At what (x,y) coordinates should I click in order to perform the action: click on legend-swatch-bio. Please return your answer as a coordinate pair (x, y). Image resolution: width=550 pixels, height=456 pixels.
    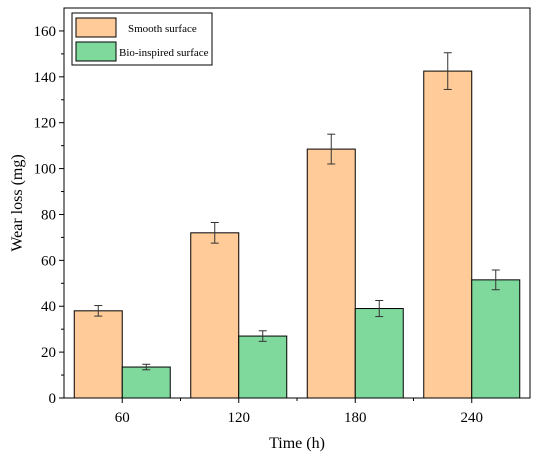
    Looking at the image, I should click on (96, 51).